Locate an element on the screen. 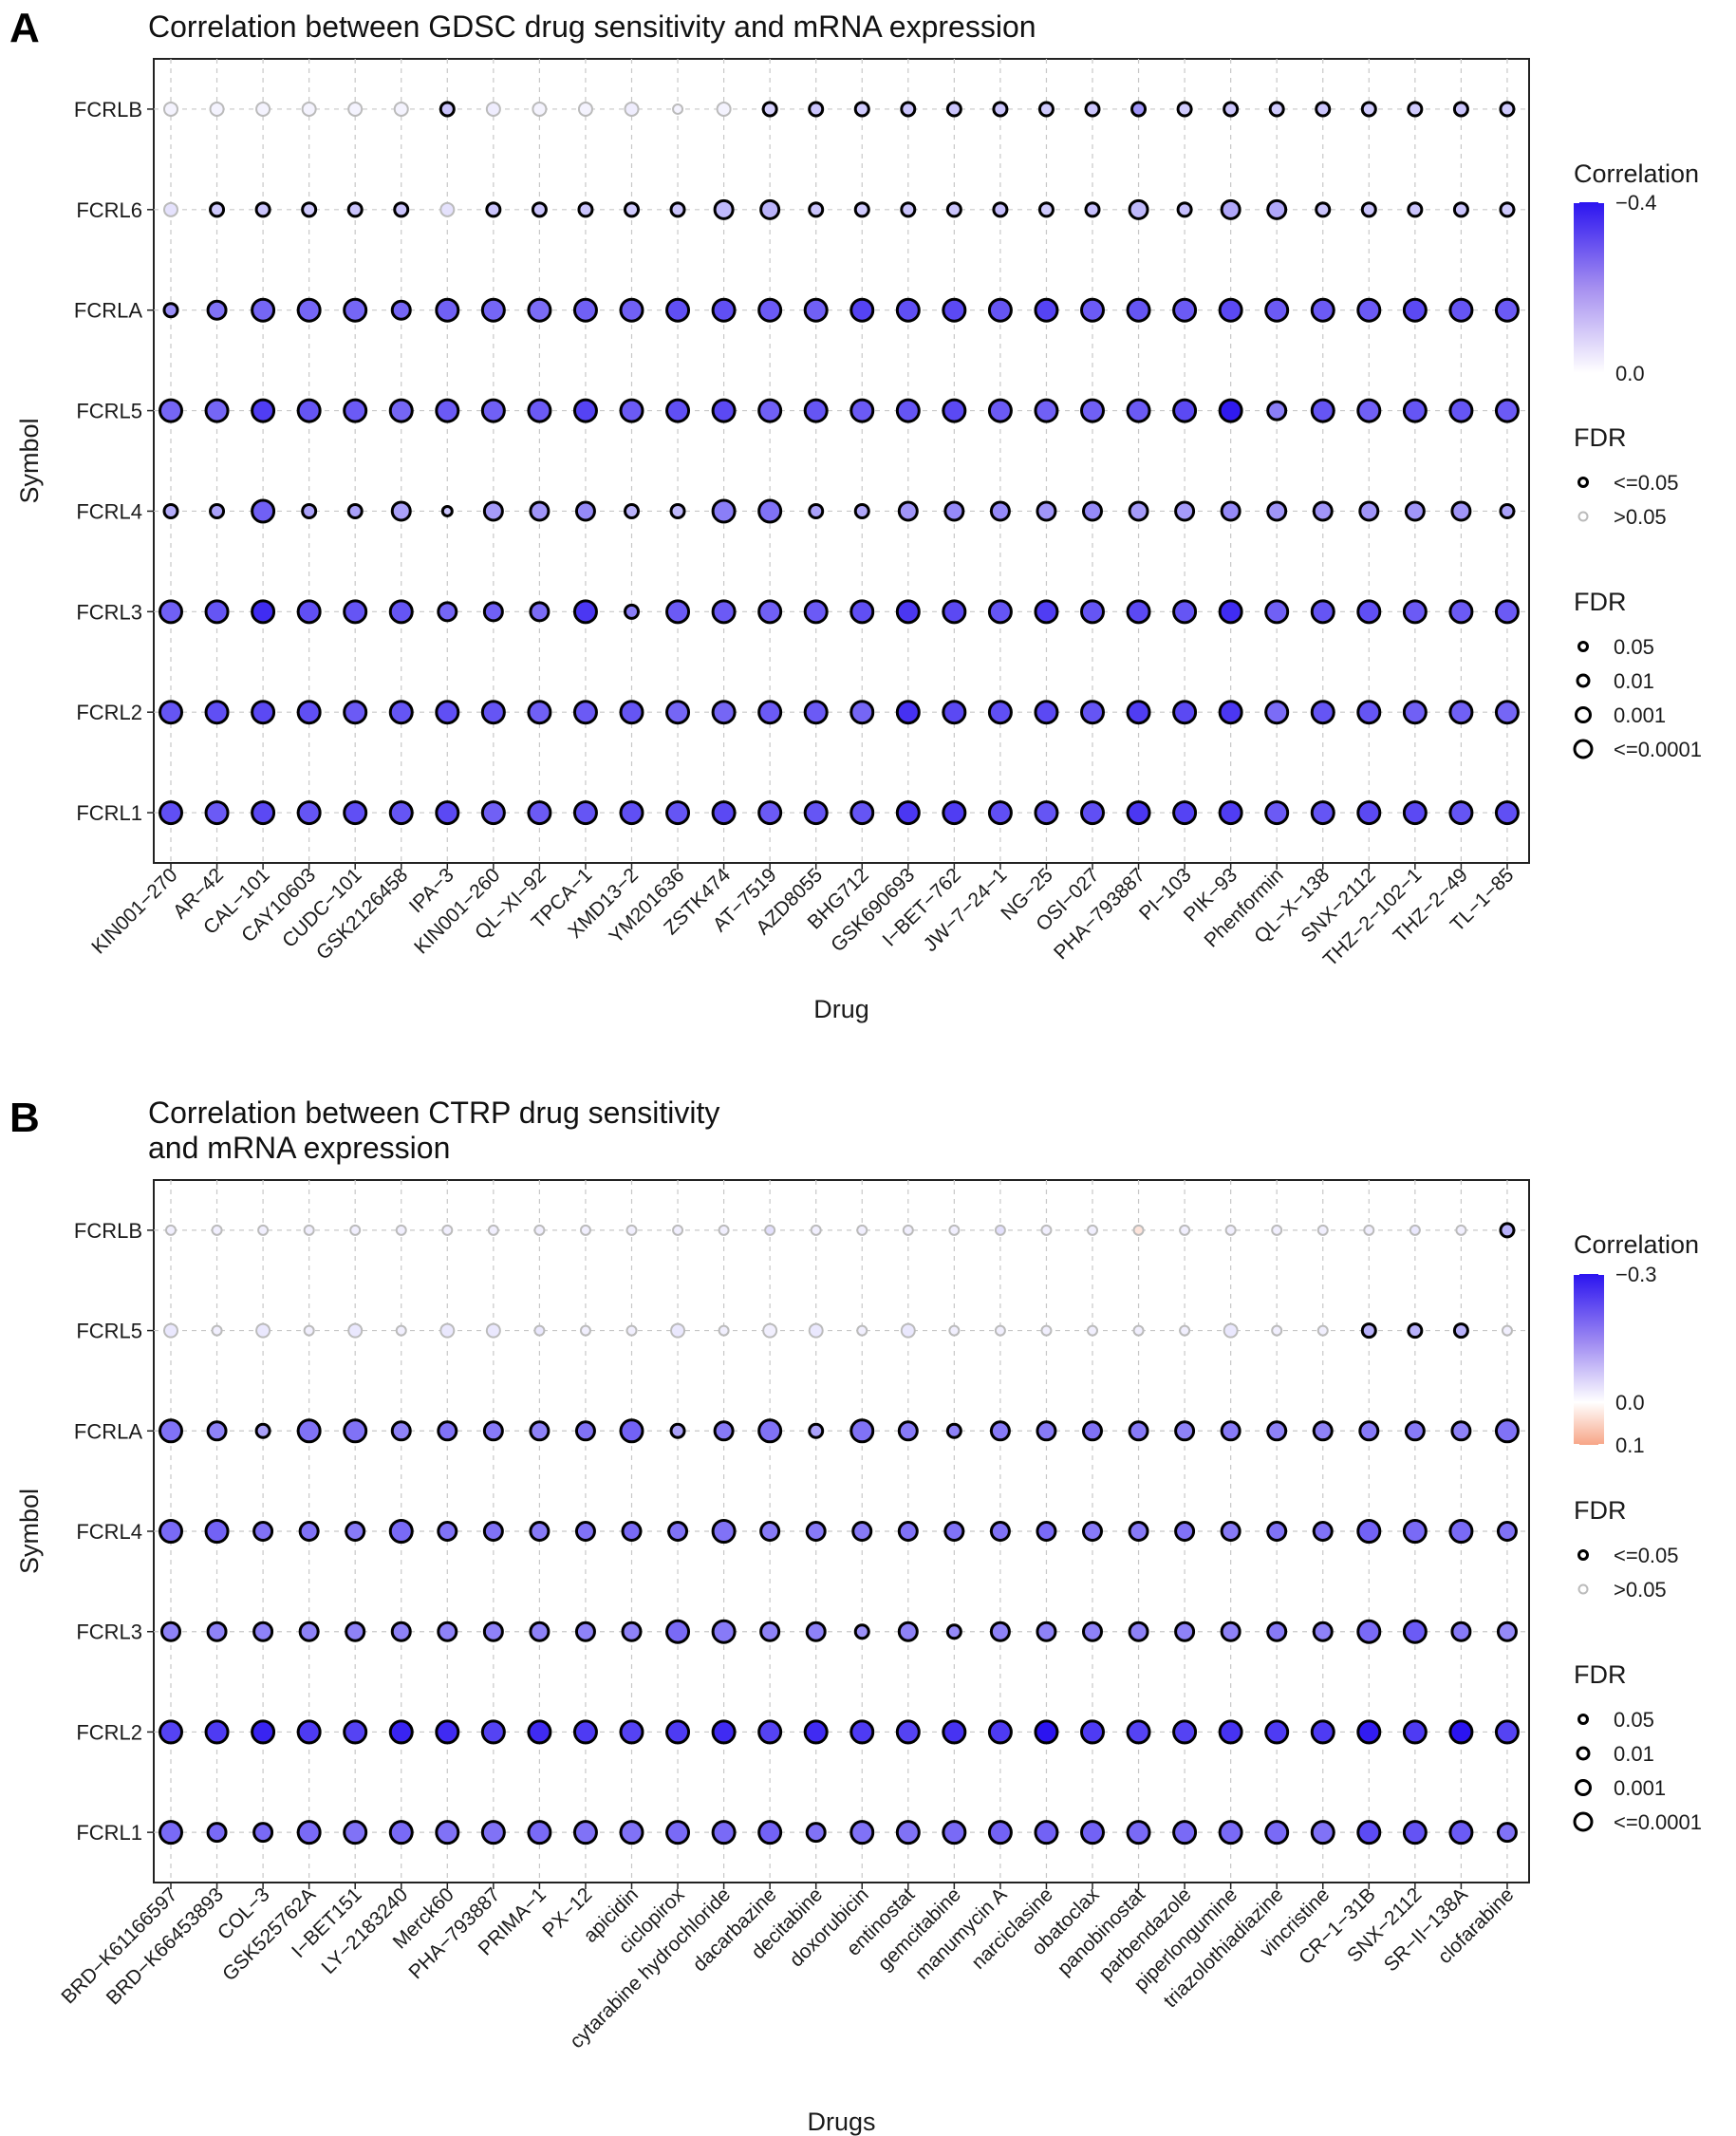  colorbar-label: −0.3 is located at coordinates (1636, 1274).